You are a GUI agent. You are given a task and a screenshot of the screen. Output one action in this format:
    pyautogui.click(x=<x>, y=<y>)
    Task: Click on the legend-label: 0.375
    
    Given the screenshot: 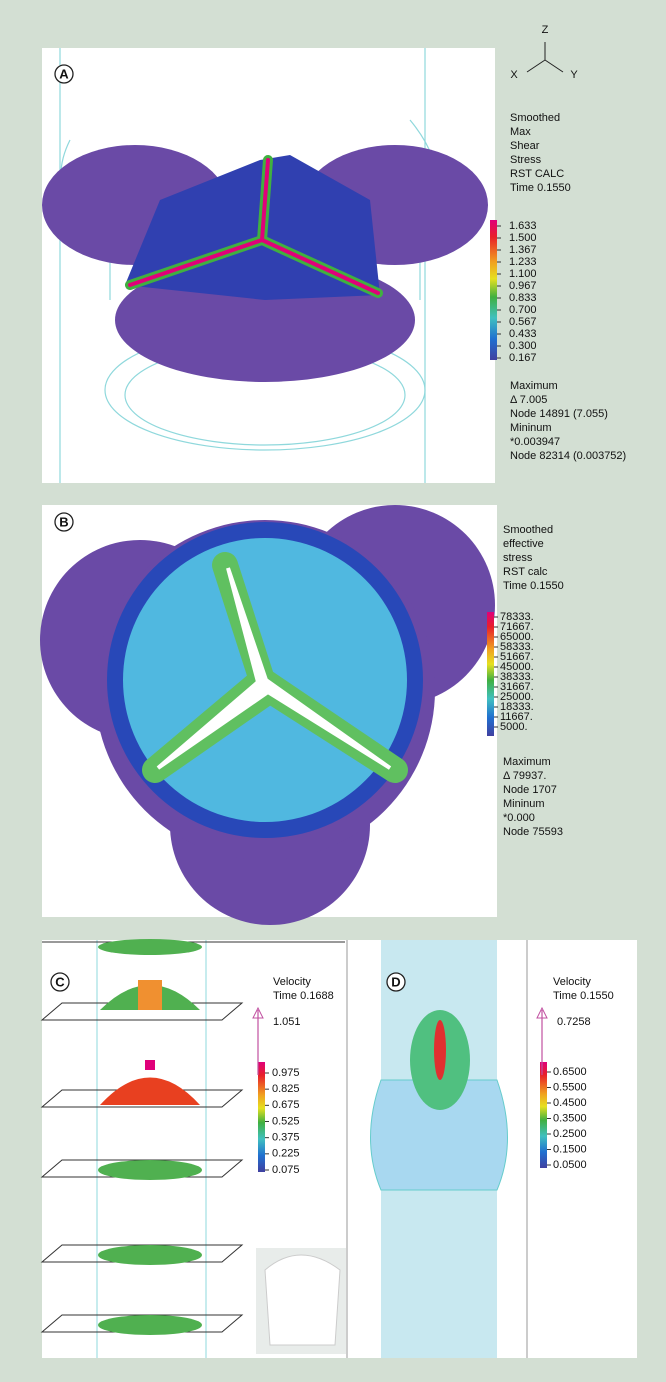 What is the action you would take?
    pyautogui.click(x=286, y=1138)
    